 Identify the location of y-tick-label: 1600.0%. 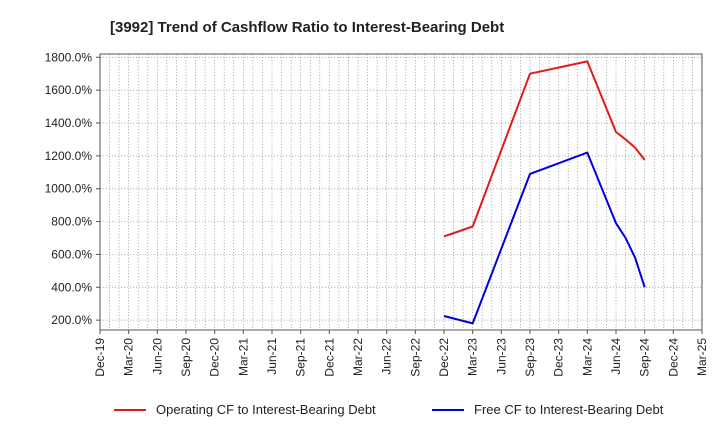
(69, 90).